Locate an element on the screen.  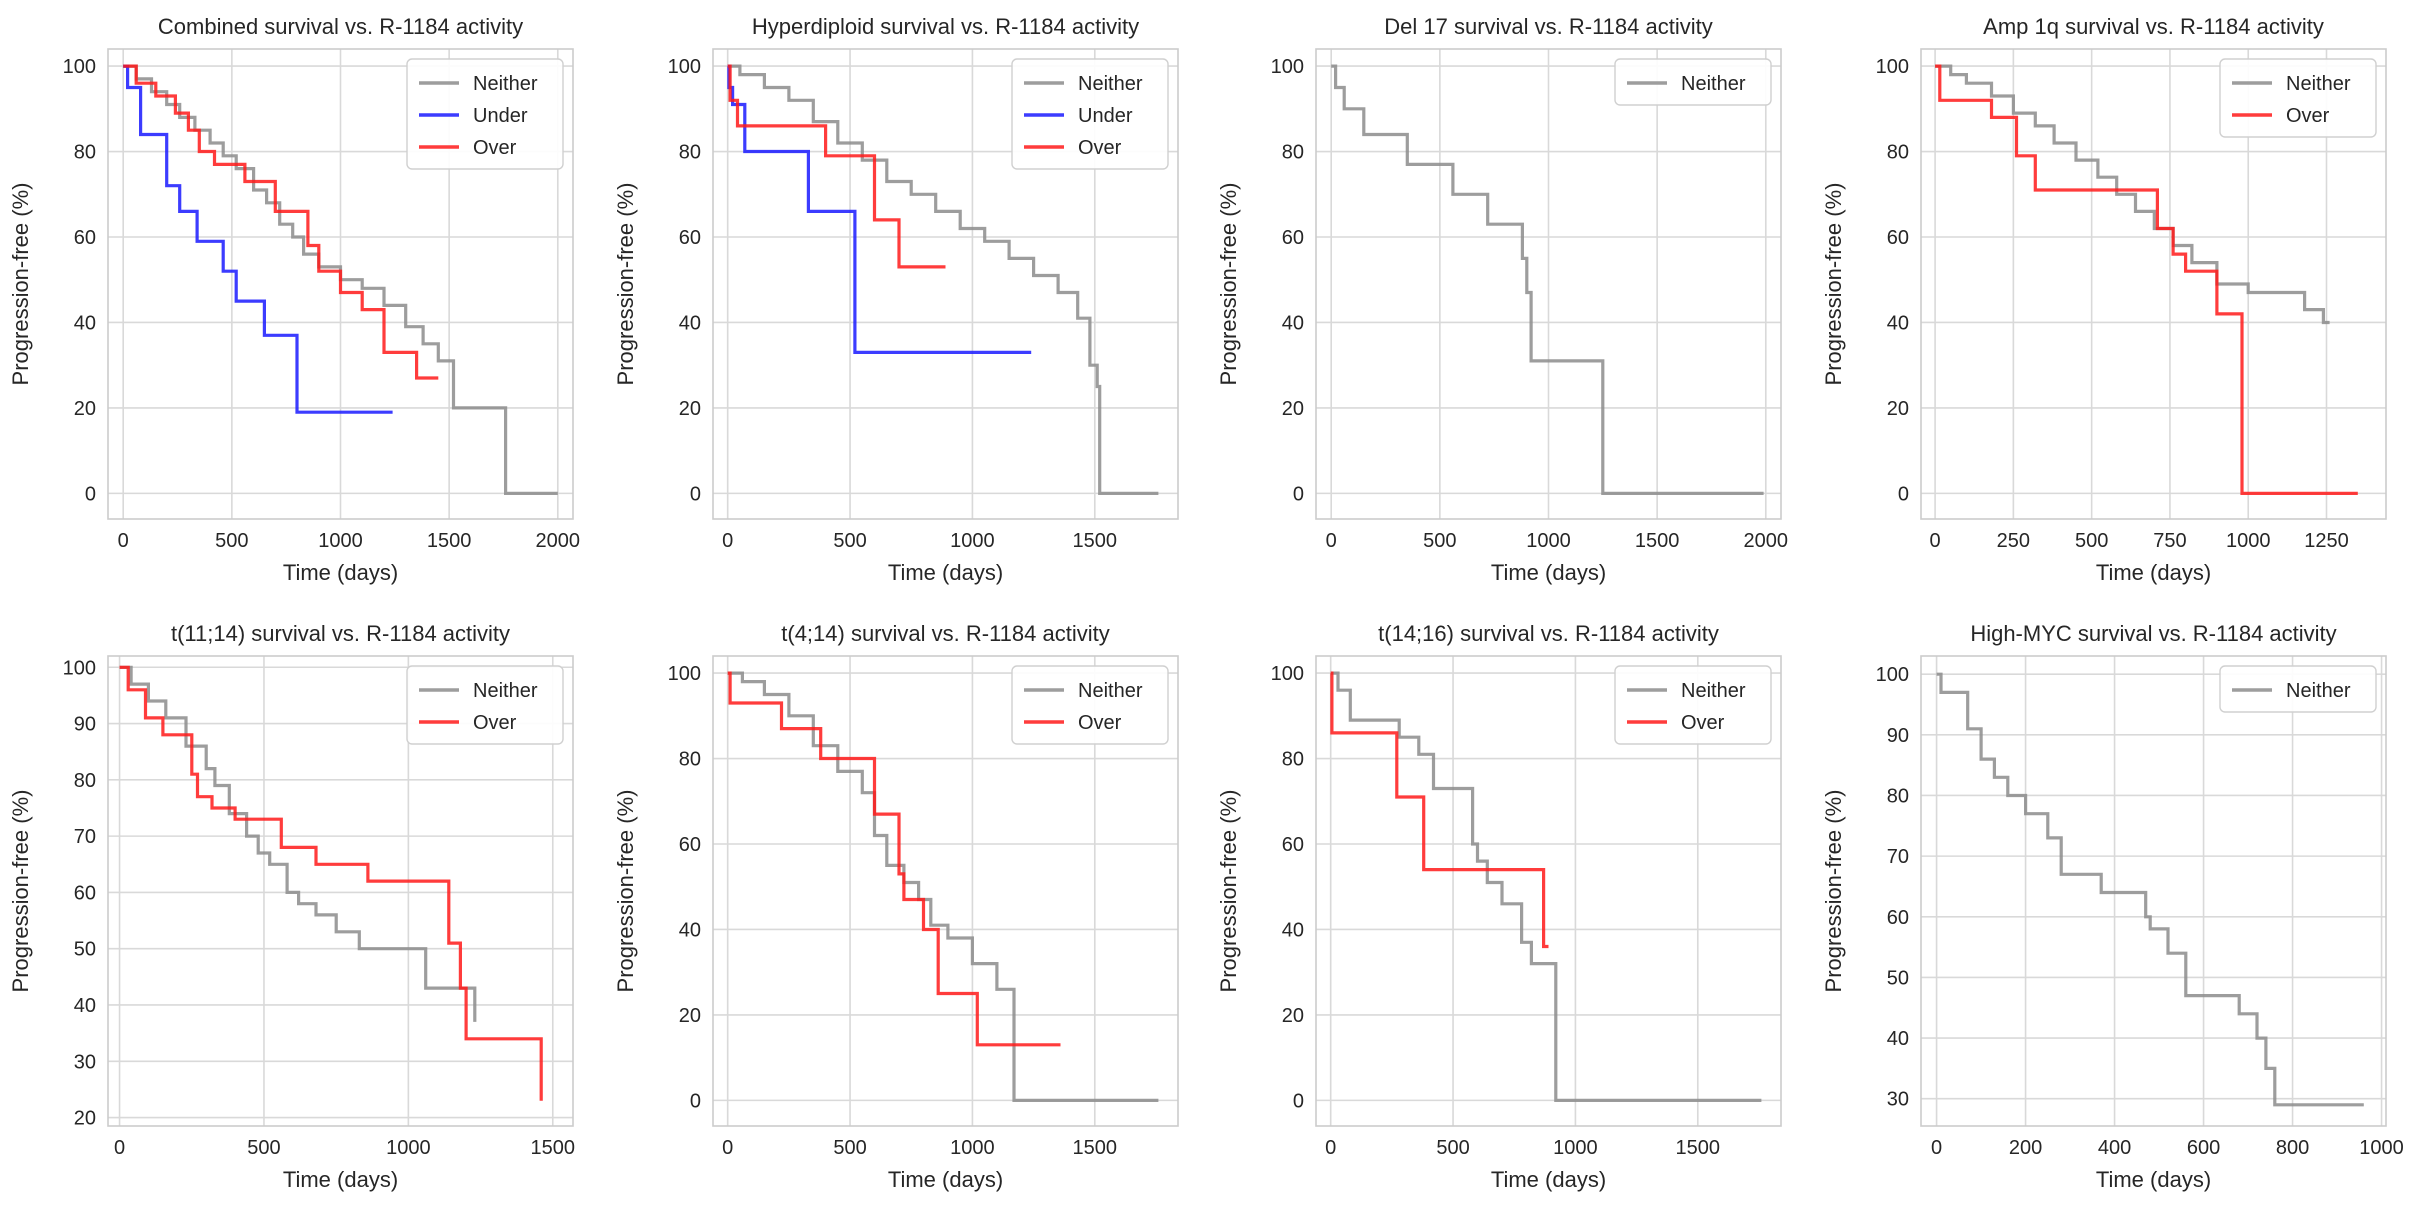
series-line-under is located at coordinates (258, 239).